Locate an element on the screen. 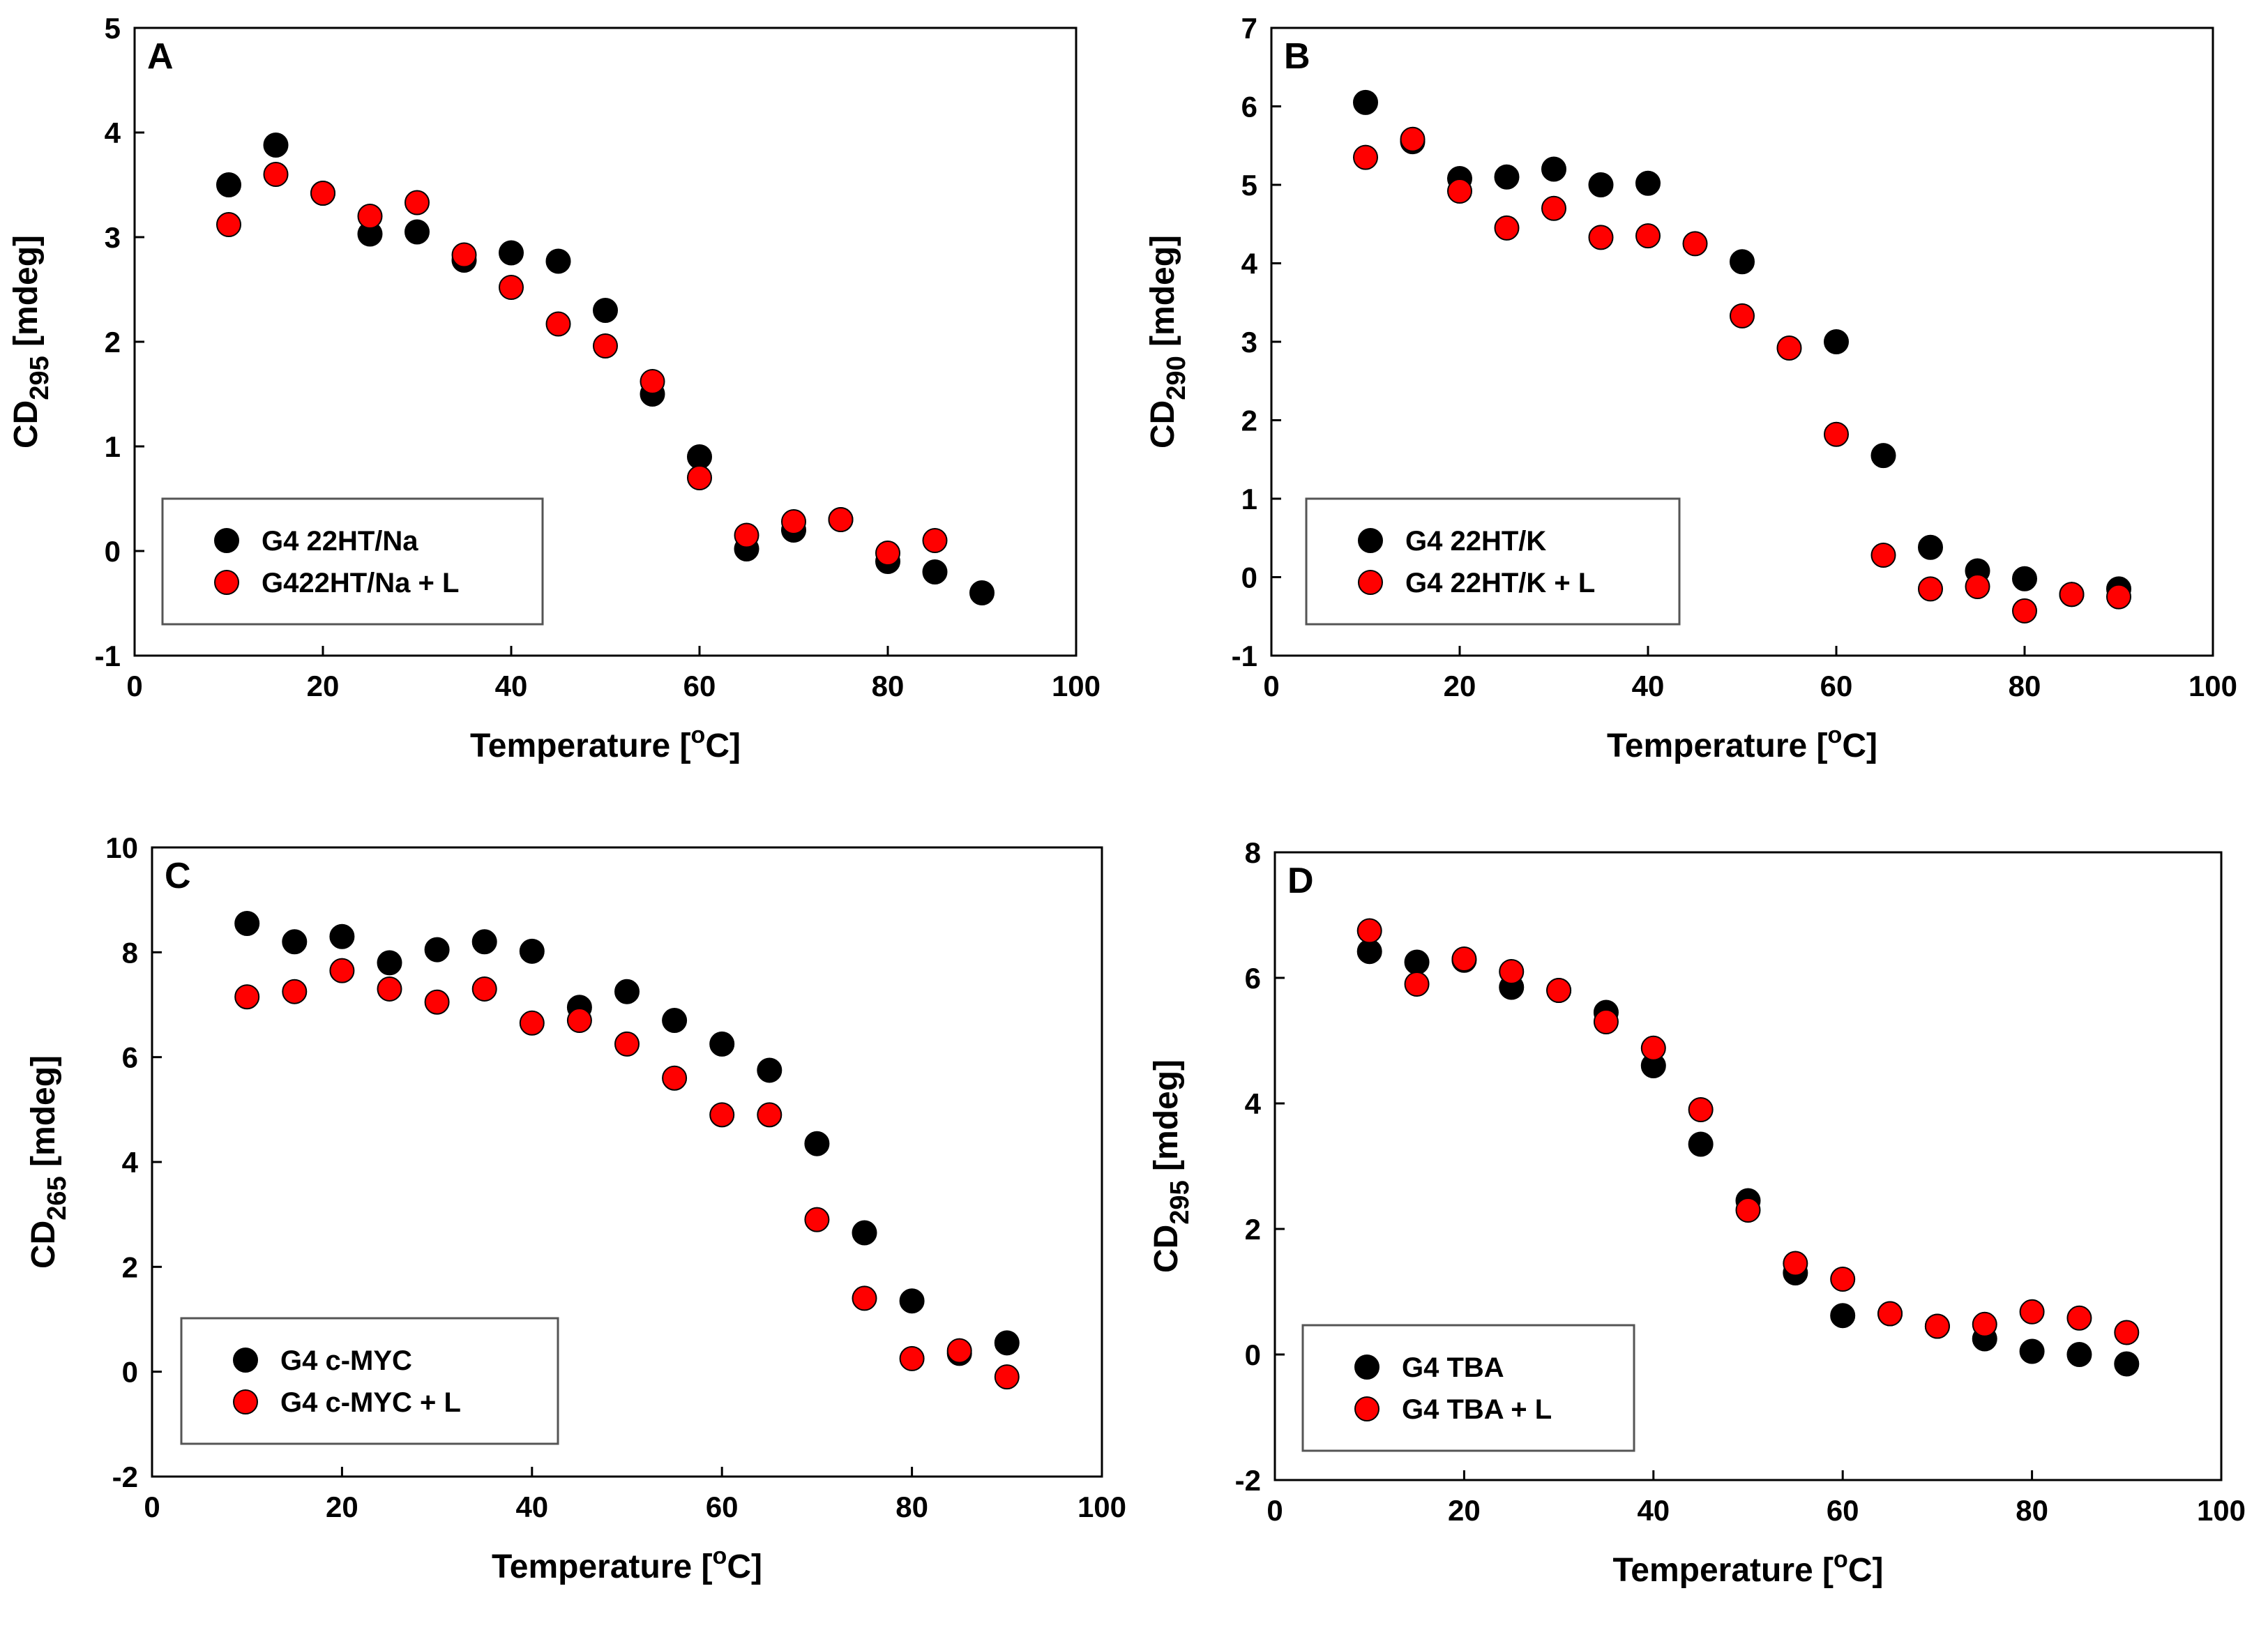  chart-b-y-tick-label: 5 is located at coordinates (1249, 185).